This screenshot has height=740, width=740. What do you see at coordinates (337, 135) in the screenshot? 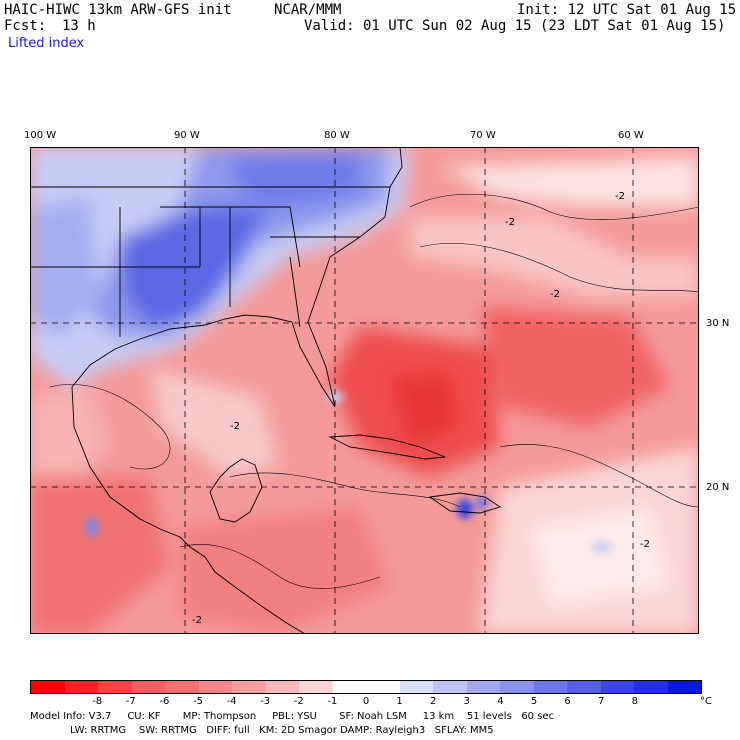
I see `lon-label-80w: 80 W` at bounding box center [337, 135].